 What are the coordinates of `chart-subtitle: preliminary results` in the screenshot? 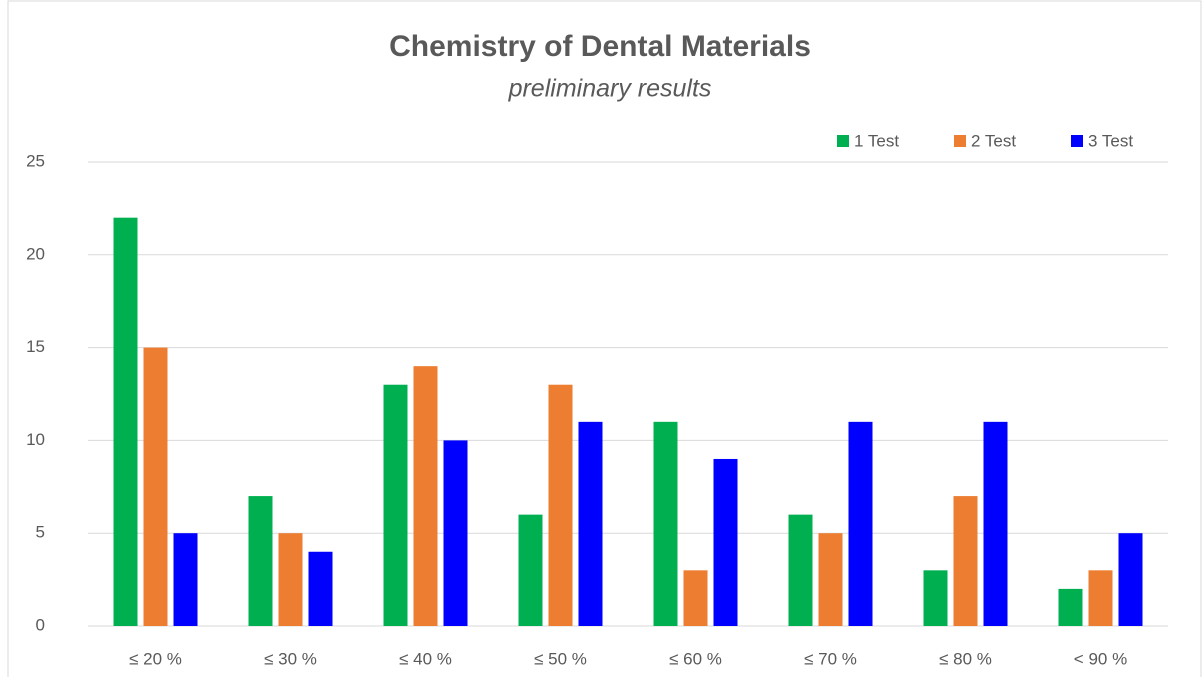 It's located at (610, 89).